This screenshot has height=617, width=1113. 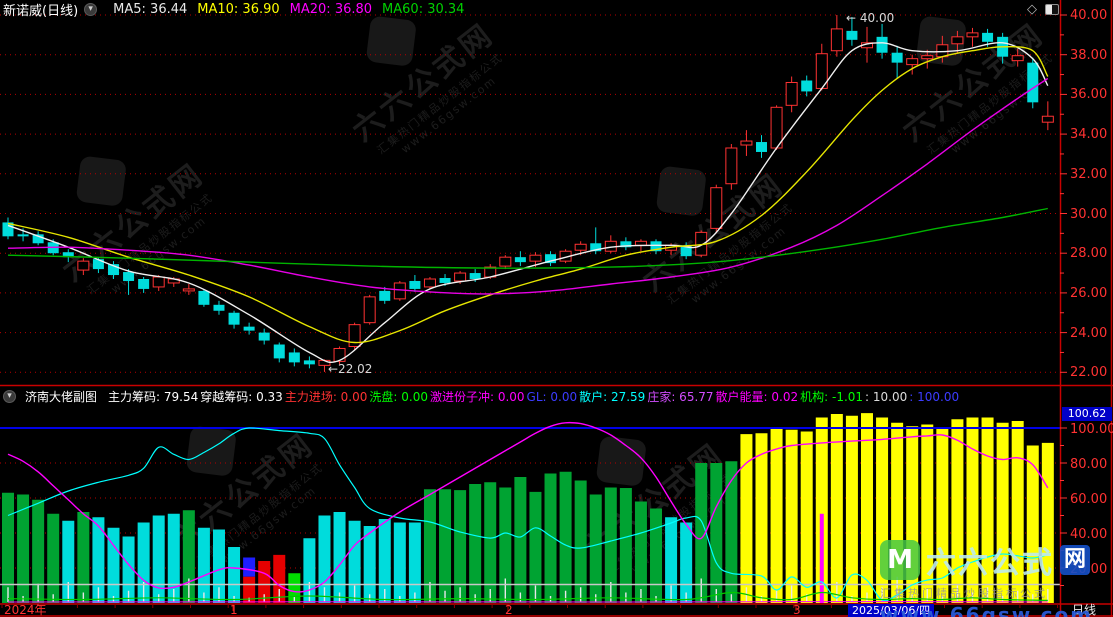 What do you see at coordinates (41, 11) in the screenshot?
I see `stock-title: 新诺威(日线)` at bounding box center [41, 11].